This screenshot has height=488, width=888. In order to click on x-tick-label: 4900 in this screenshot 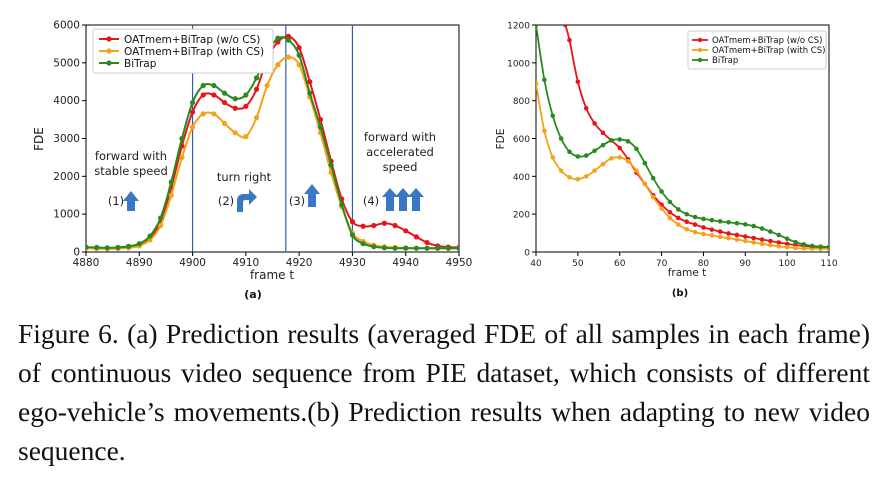, I will do `click(192, 263)`.